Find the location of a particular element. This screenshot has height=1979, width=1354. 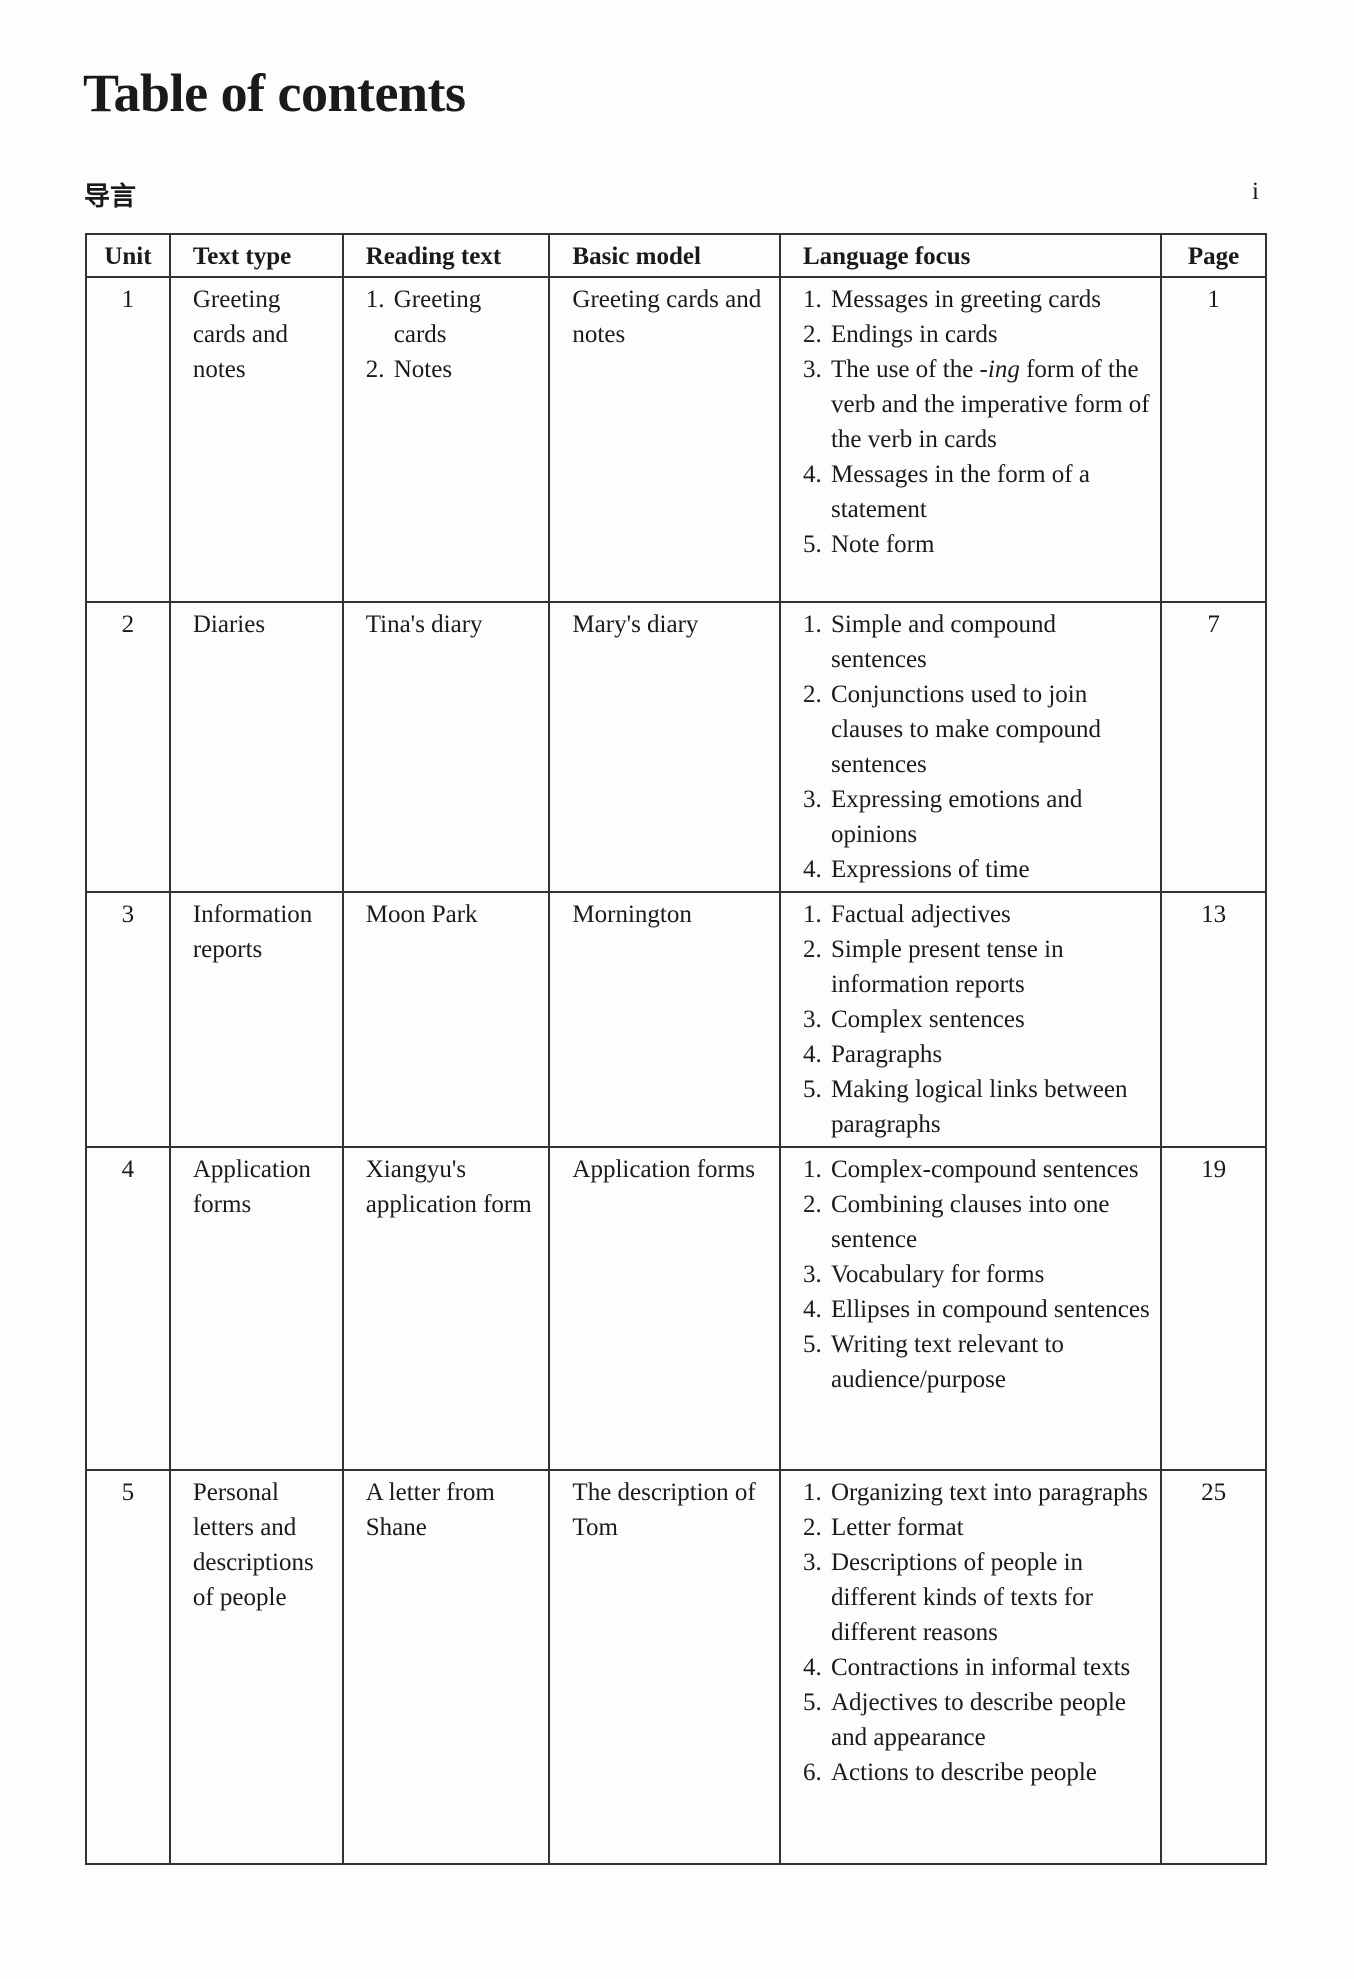

header-language-focus: Language focus is located at coordinates (970, 255).